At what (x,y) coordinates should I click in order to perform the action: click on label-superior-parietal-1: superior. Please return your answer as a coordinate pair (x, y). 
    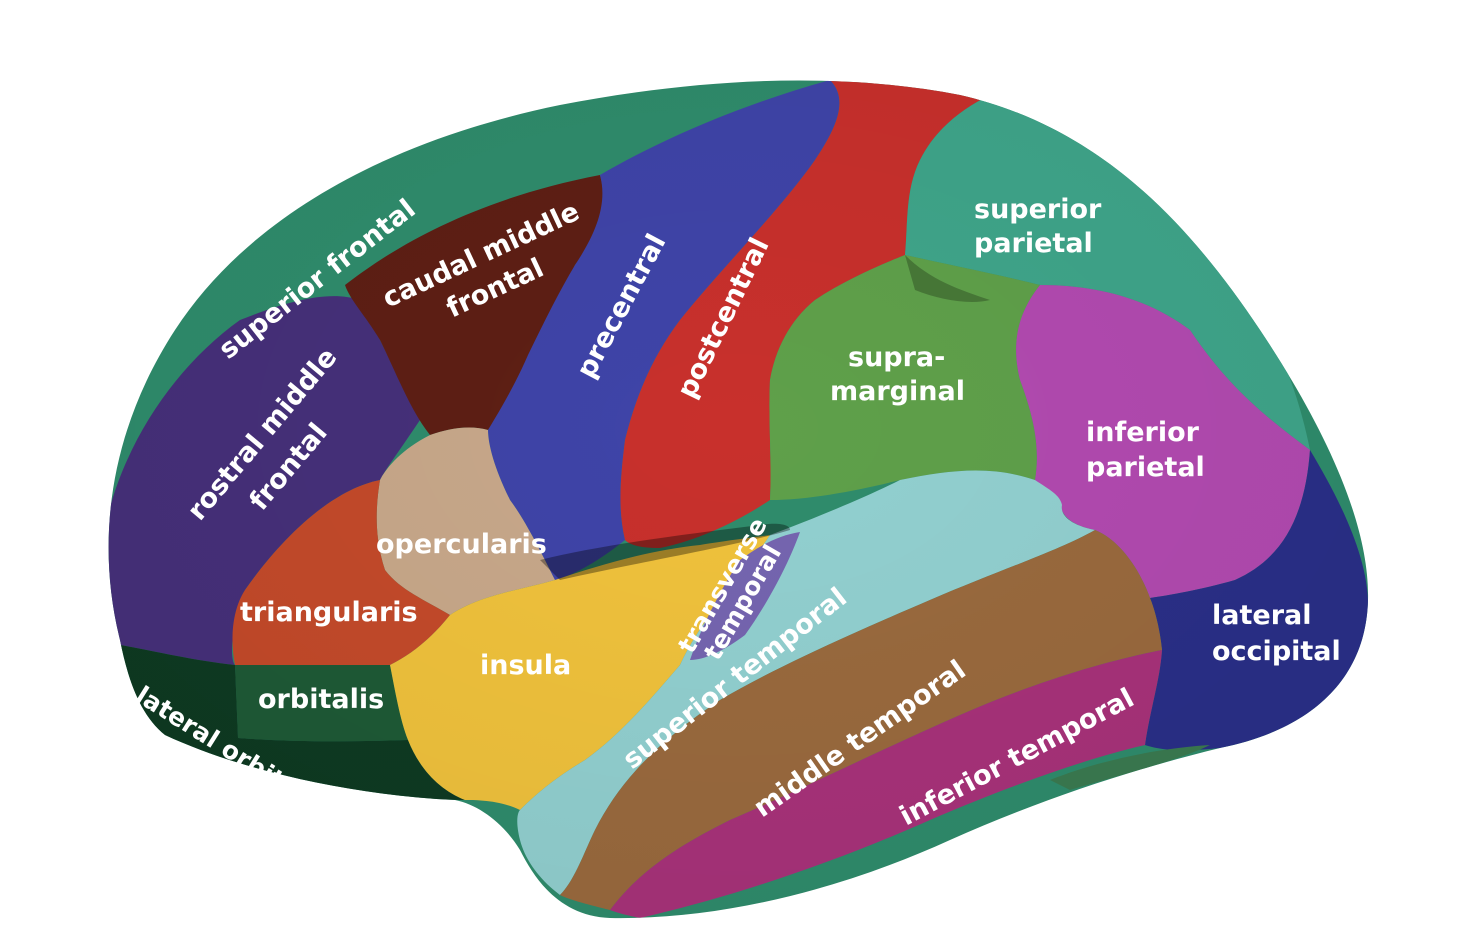
    Looking at the image, I should click on (1038, 209).